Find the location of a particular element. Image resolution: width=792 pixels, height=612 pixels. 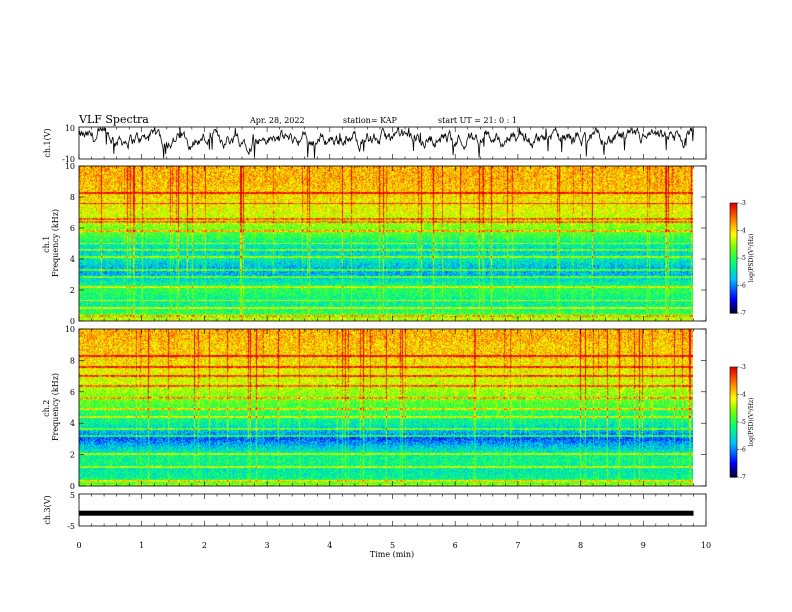

x-tick-label: 10 is located at coordinates (706, 545).